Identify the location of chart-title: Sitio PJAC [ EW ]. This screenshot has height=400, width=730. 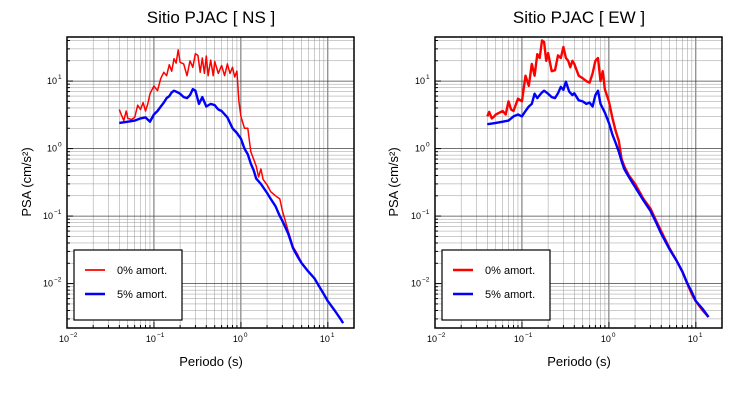
(579, 17).